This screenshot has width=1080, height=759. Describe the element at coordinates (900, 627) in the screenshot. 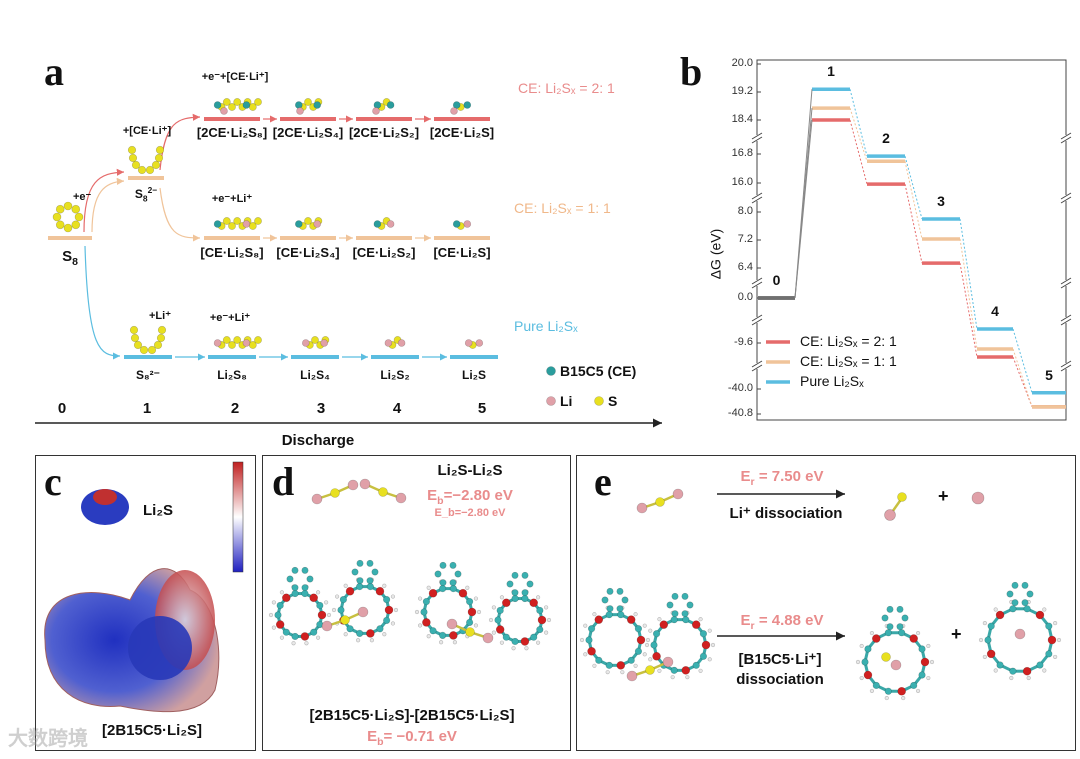

I see `e-ce3-benzo` at that location.